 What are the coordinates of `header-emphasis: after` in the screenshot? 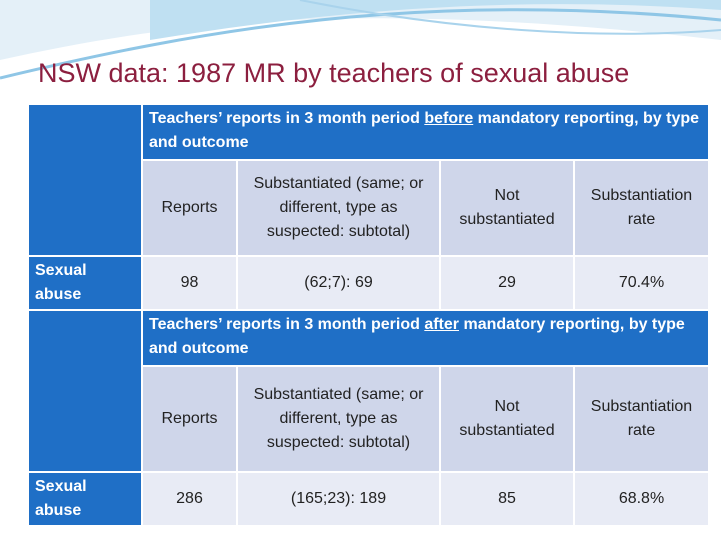 It's located at (442, 324).